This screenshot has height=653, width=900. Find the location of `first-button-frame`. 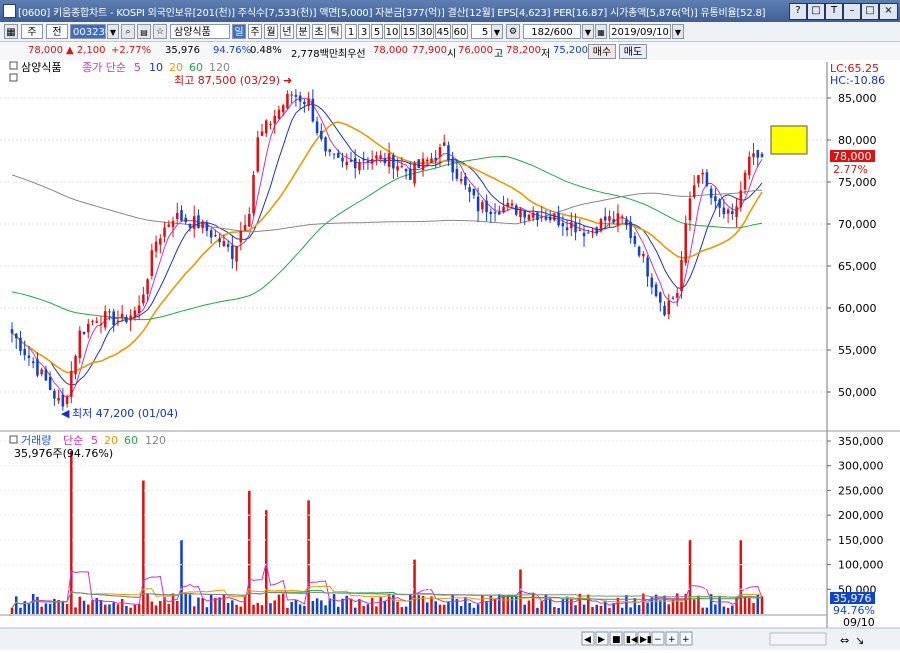

first-button-frame is located at coordinates (630, 638).